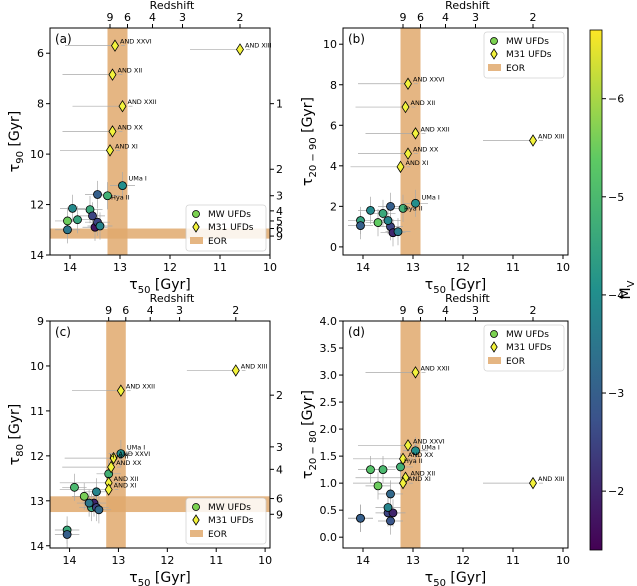 The height and width of the screenshot is (586, 637). I want to click on legend-eor-marker, so click(196, 240).